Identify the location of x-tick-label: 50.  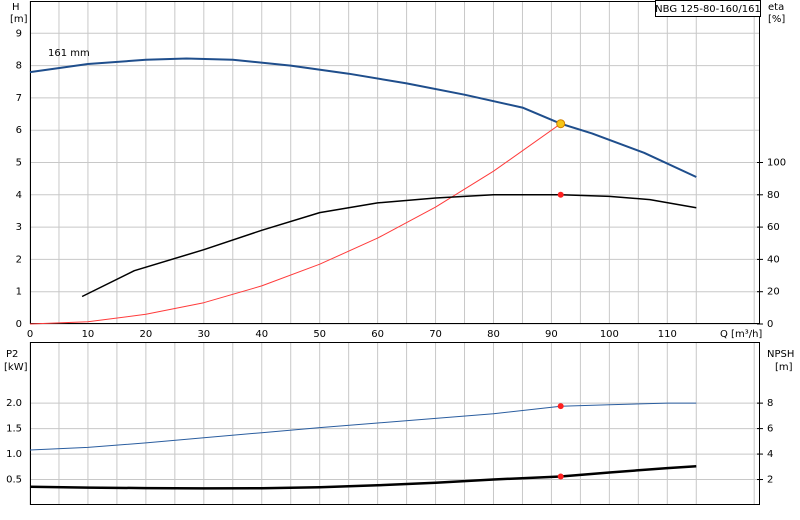
(319, 334).